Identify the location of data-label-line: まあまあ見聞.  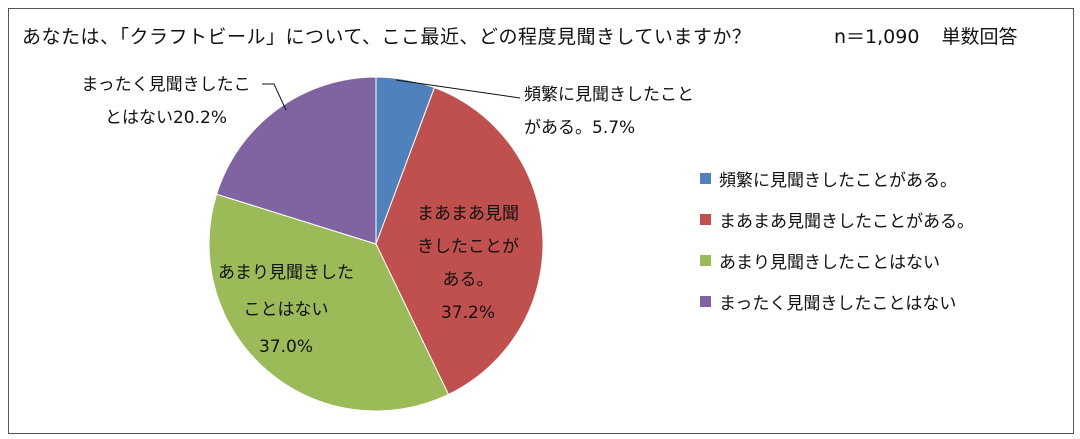
(468, 214).